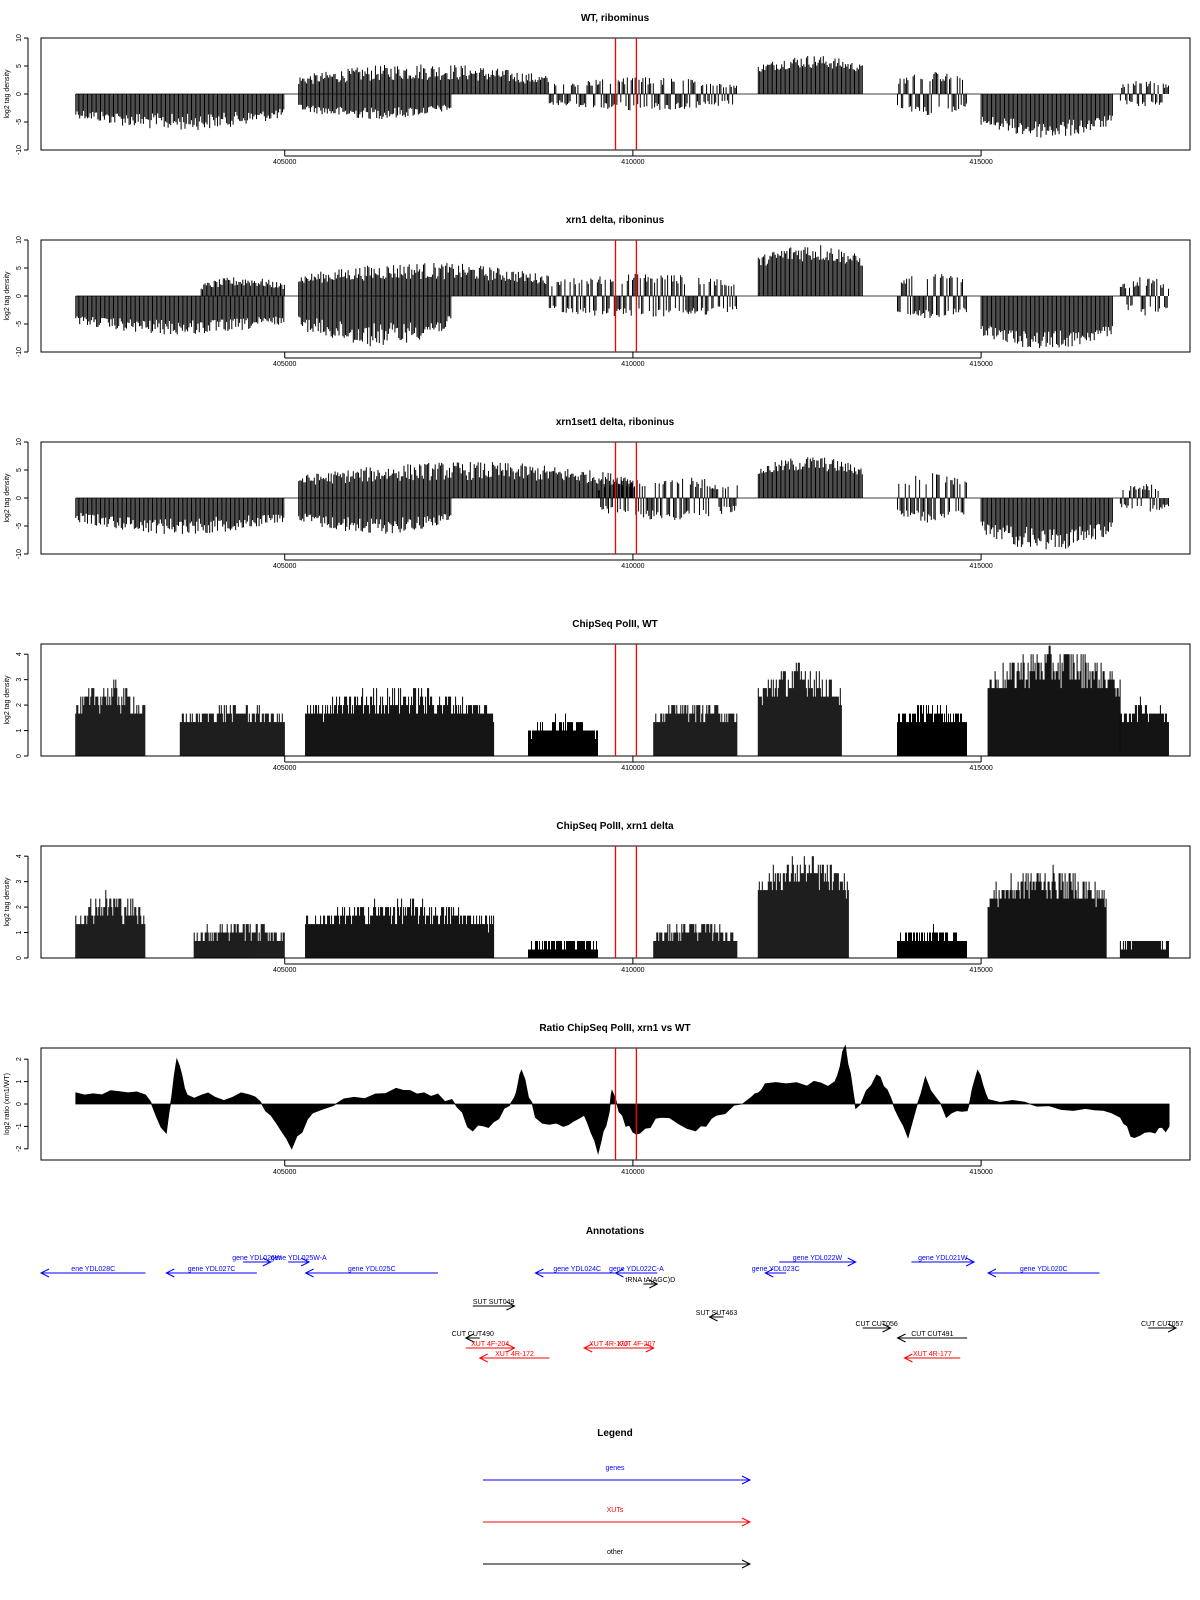 The image size is (1200, 1600). Describe the element at coordinates (19, 932) in the screenshot. I see `y-tick-label: 1` at that location.